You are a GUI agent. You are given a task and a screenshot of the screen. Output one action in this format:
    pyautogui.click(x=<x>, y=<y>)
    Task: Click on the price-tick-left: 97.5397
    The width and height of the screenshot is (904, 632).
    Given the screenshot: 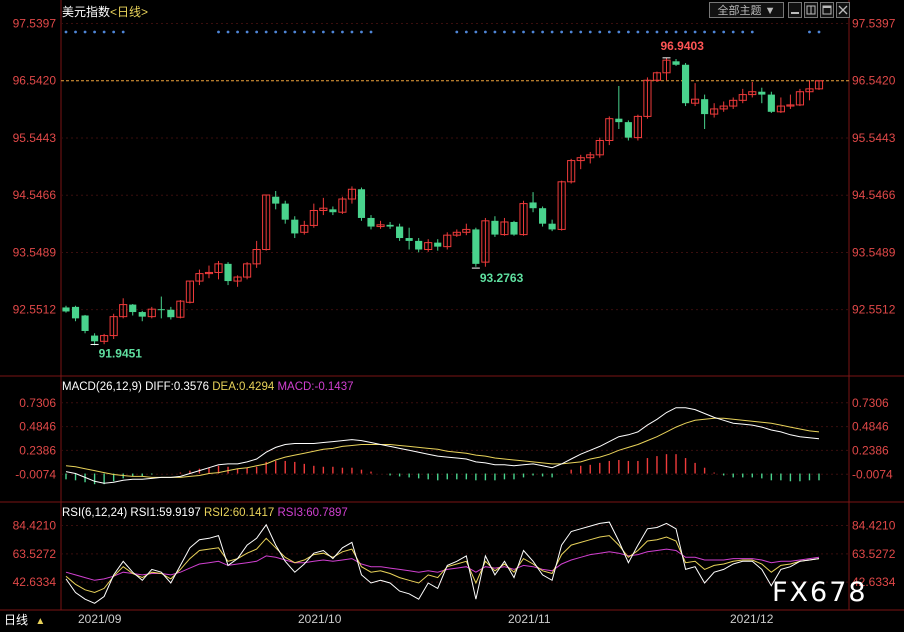 What is the action you would take?
    pyautogui.click(x=35, y=23)
    